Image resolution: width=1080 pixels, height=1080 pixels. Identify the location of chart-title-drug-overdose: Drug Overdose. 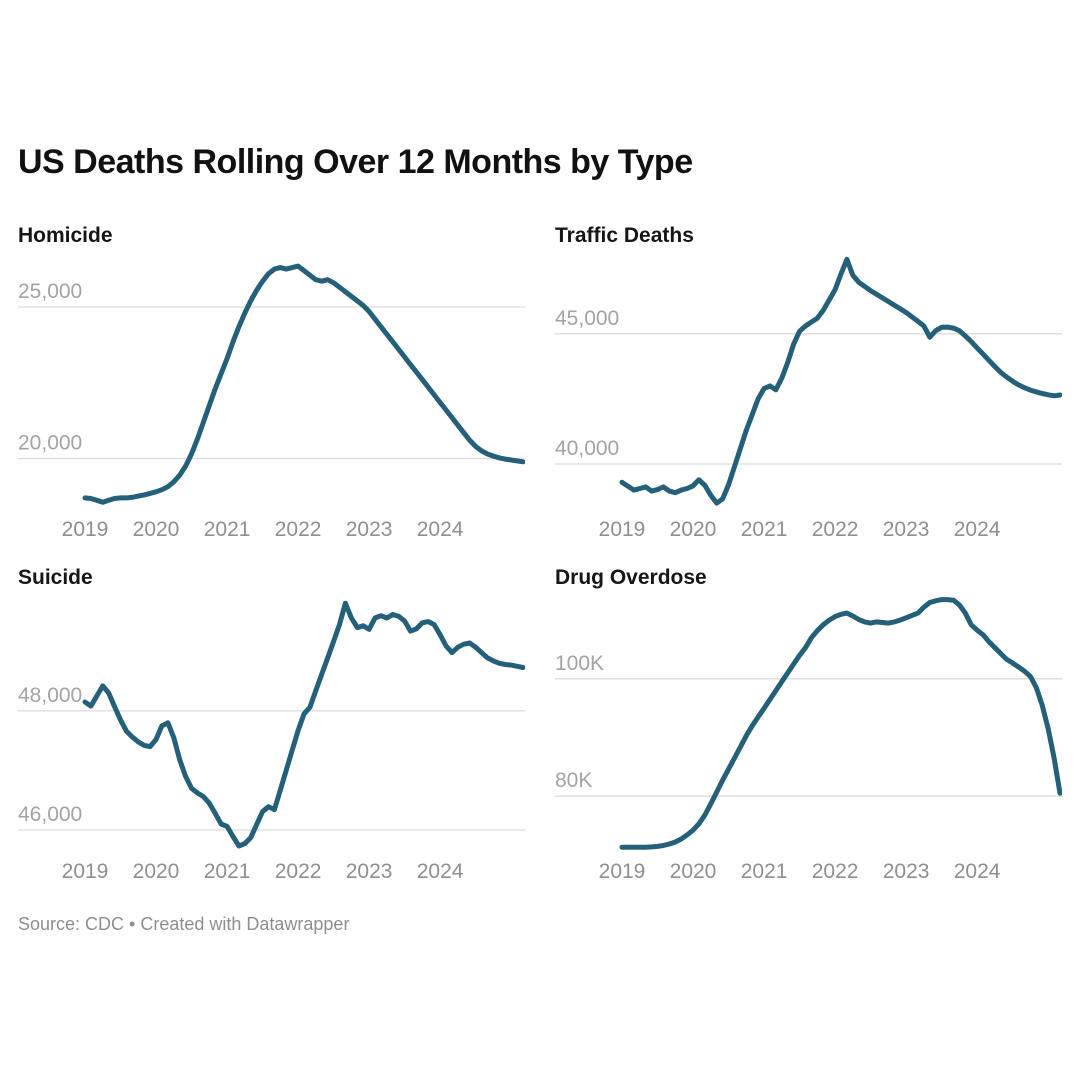
(631, 577).